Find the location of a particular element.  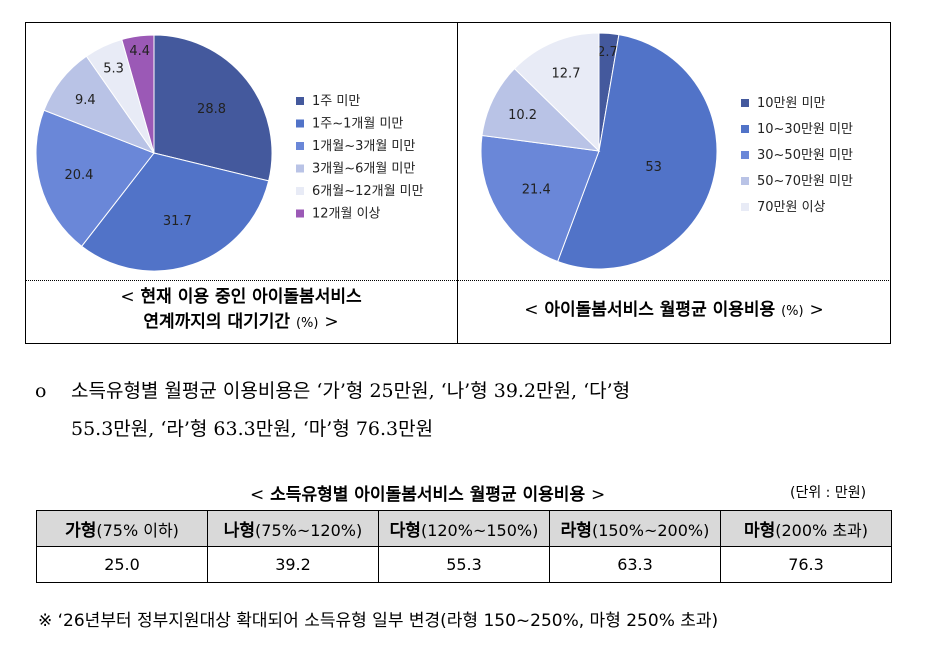

table-title: < 소득유형별 아이돌봄서비스 월평균 이용비용 > is located at coordinates (428, 495).